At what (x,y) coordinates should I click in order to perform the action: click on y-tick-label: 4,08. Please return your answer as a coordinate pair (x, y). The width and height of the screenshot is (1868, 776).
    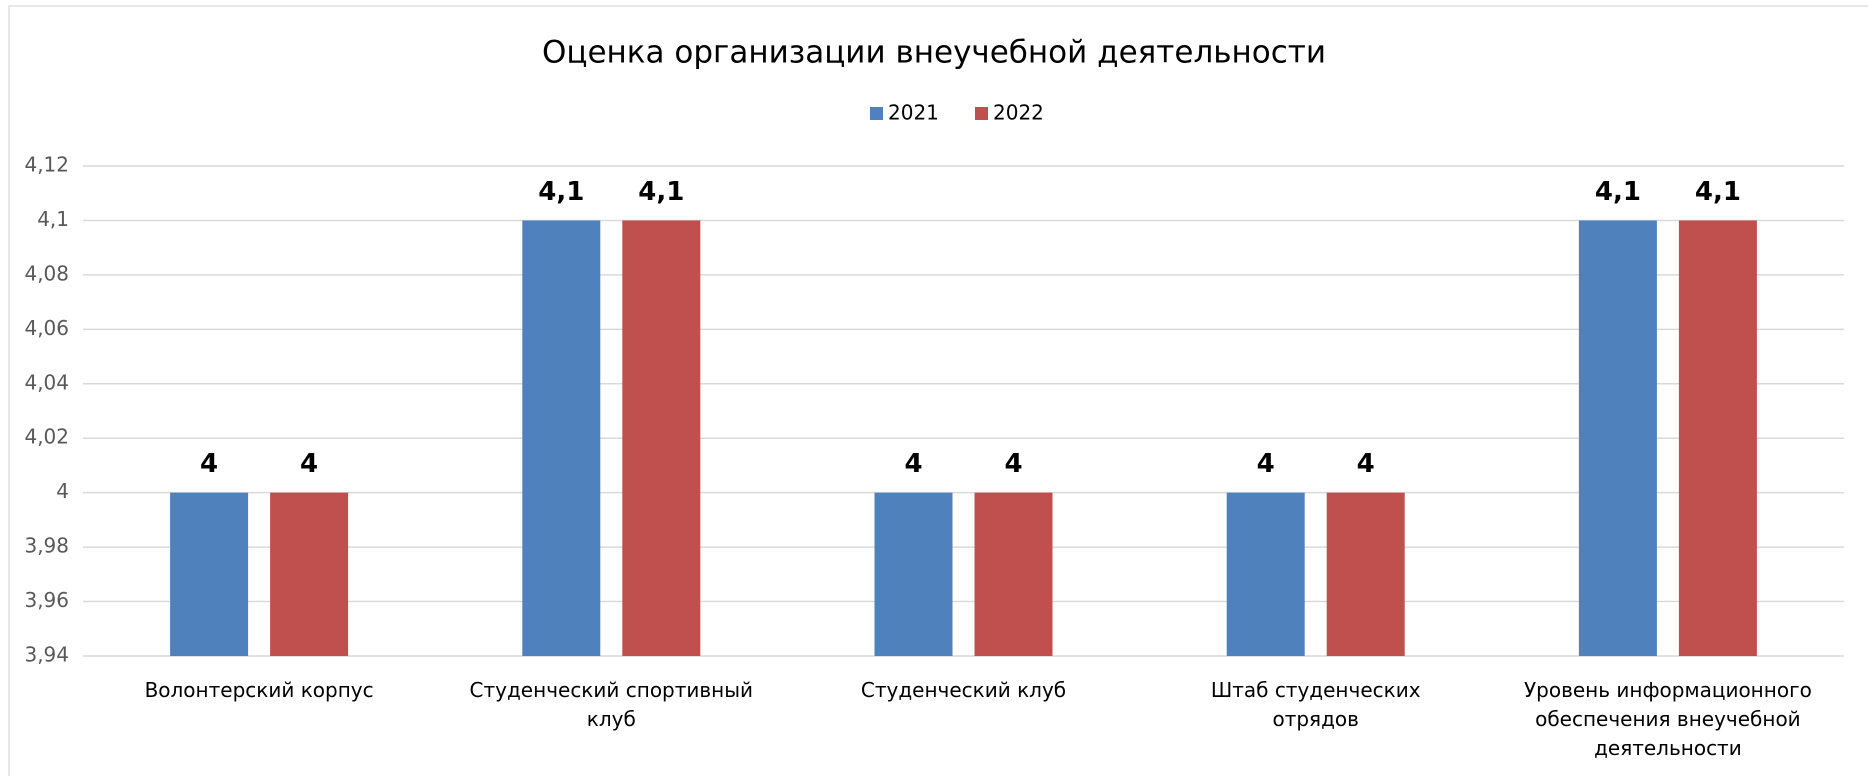
    Looking at the image, I should click on (46, 273).